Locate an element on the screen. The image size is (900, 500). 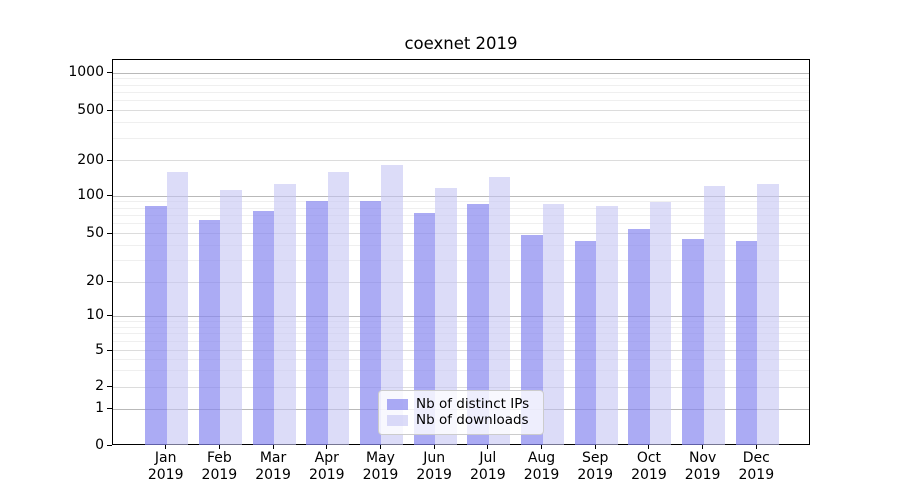
x-tick-label: Nov 2019 is located at coordinates (702, 466).